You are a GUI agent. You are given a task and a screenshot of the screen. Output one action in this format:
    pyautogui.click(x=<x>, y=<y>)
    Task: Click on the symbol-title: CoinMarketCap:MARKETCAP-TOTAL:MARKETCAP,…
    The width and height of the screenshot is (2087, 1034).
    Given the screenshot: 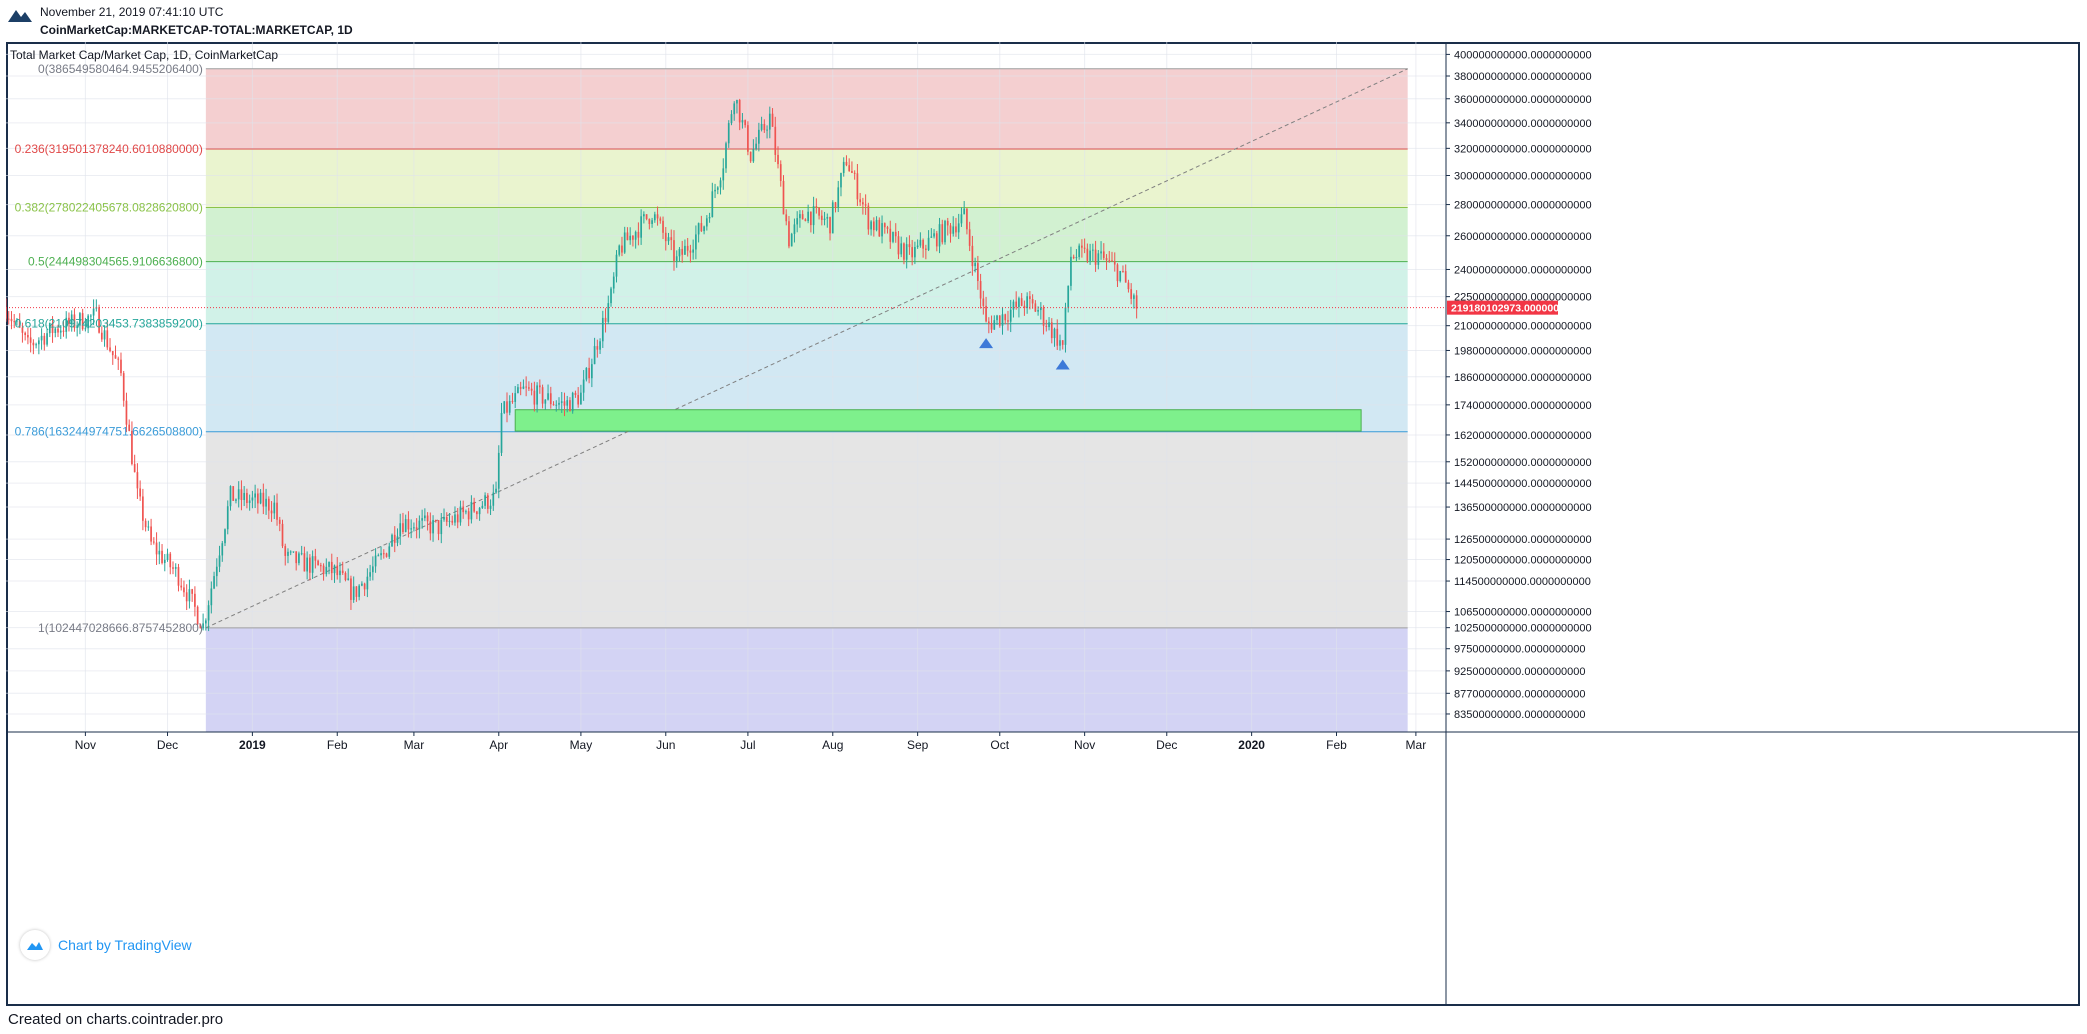 What is the action you would take?
    pyautogui.click(x=196, y=30)
    